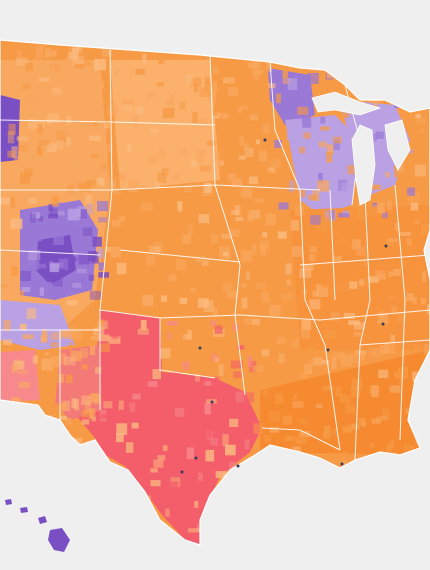 Image resolution: width=430 pixels, height=570 pixels. Describe the element at coordinates (346, 103) in the screenshot. I see `lake-superior` at that location.